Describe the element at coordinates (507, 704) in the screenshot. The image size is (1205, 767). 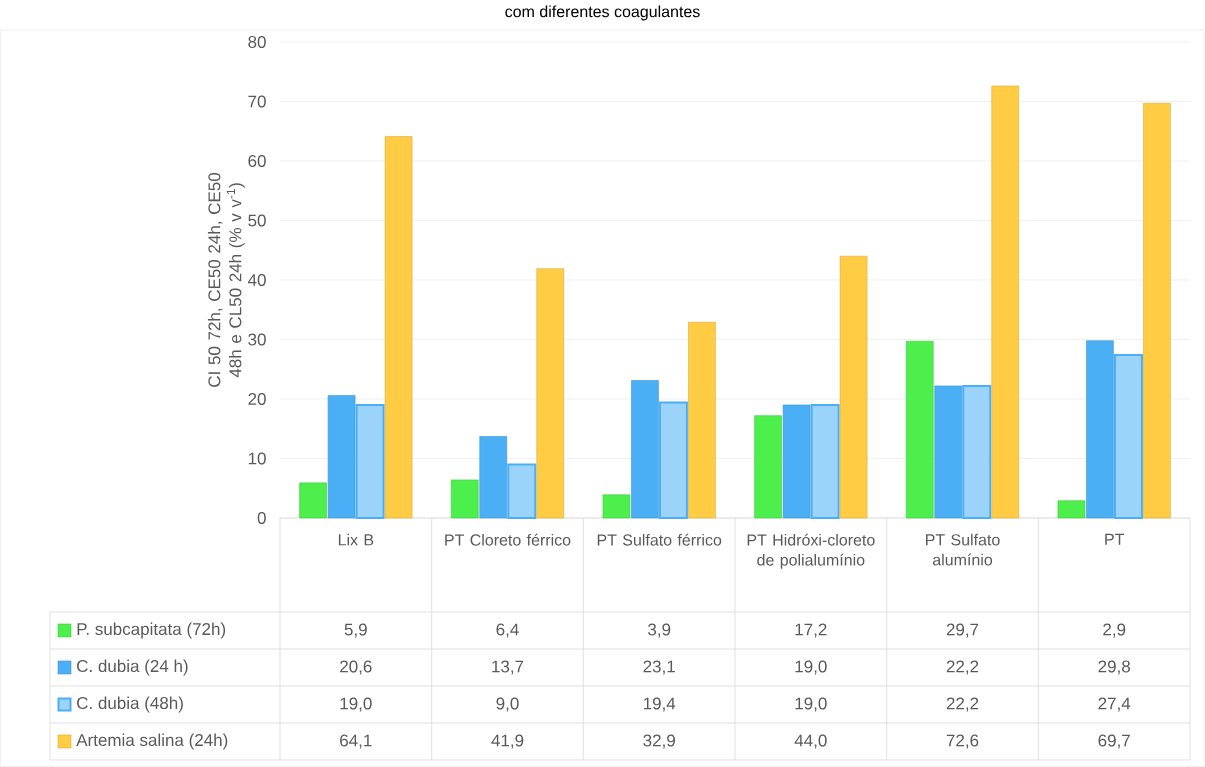
I see `data-label: 9,0` at that location.